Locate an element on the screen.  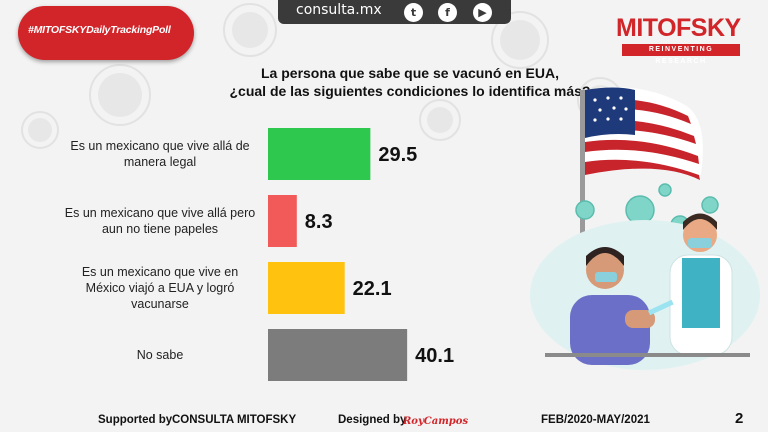
hashtag-badge: #MITOFSKYDailyTrackingPoll is located at coordinates (106, 33).